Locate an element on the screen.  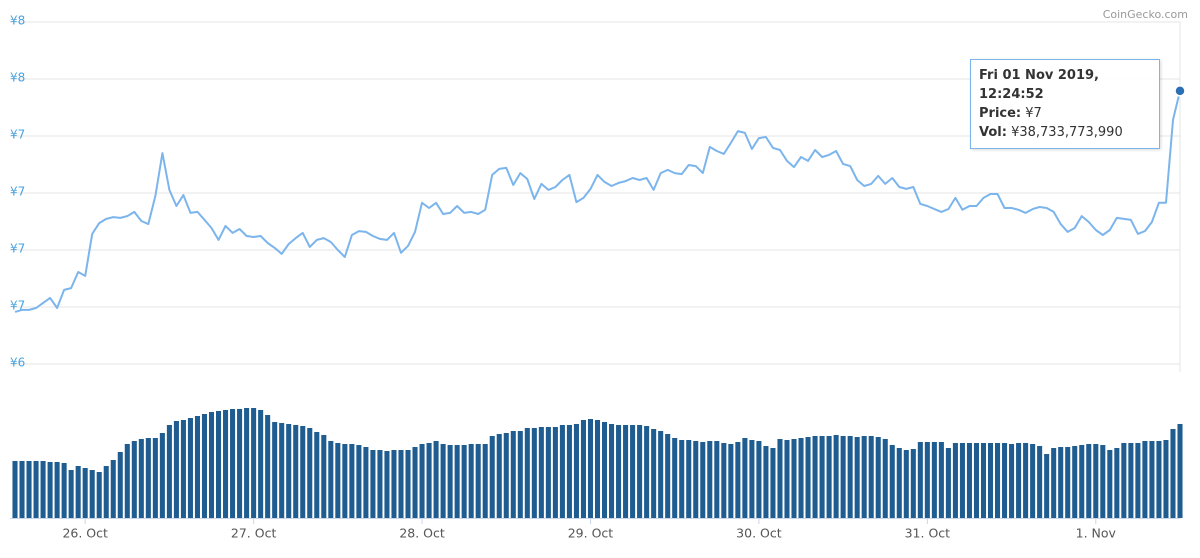
x-tick-label: 30. Oct is located at coordinates (759, 533).